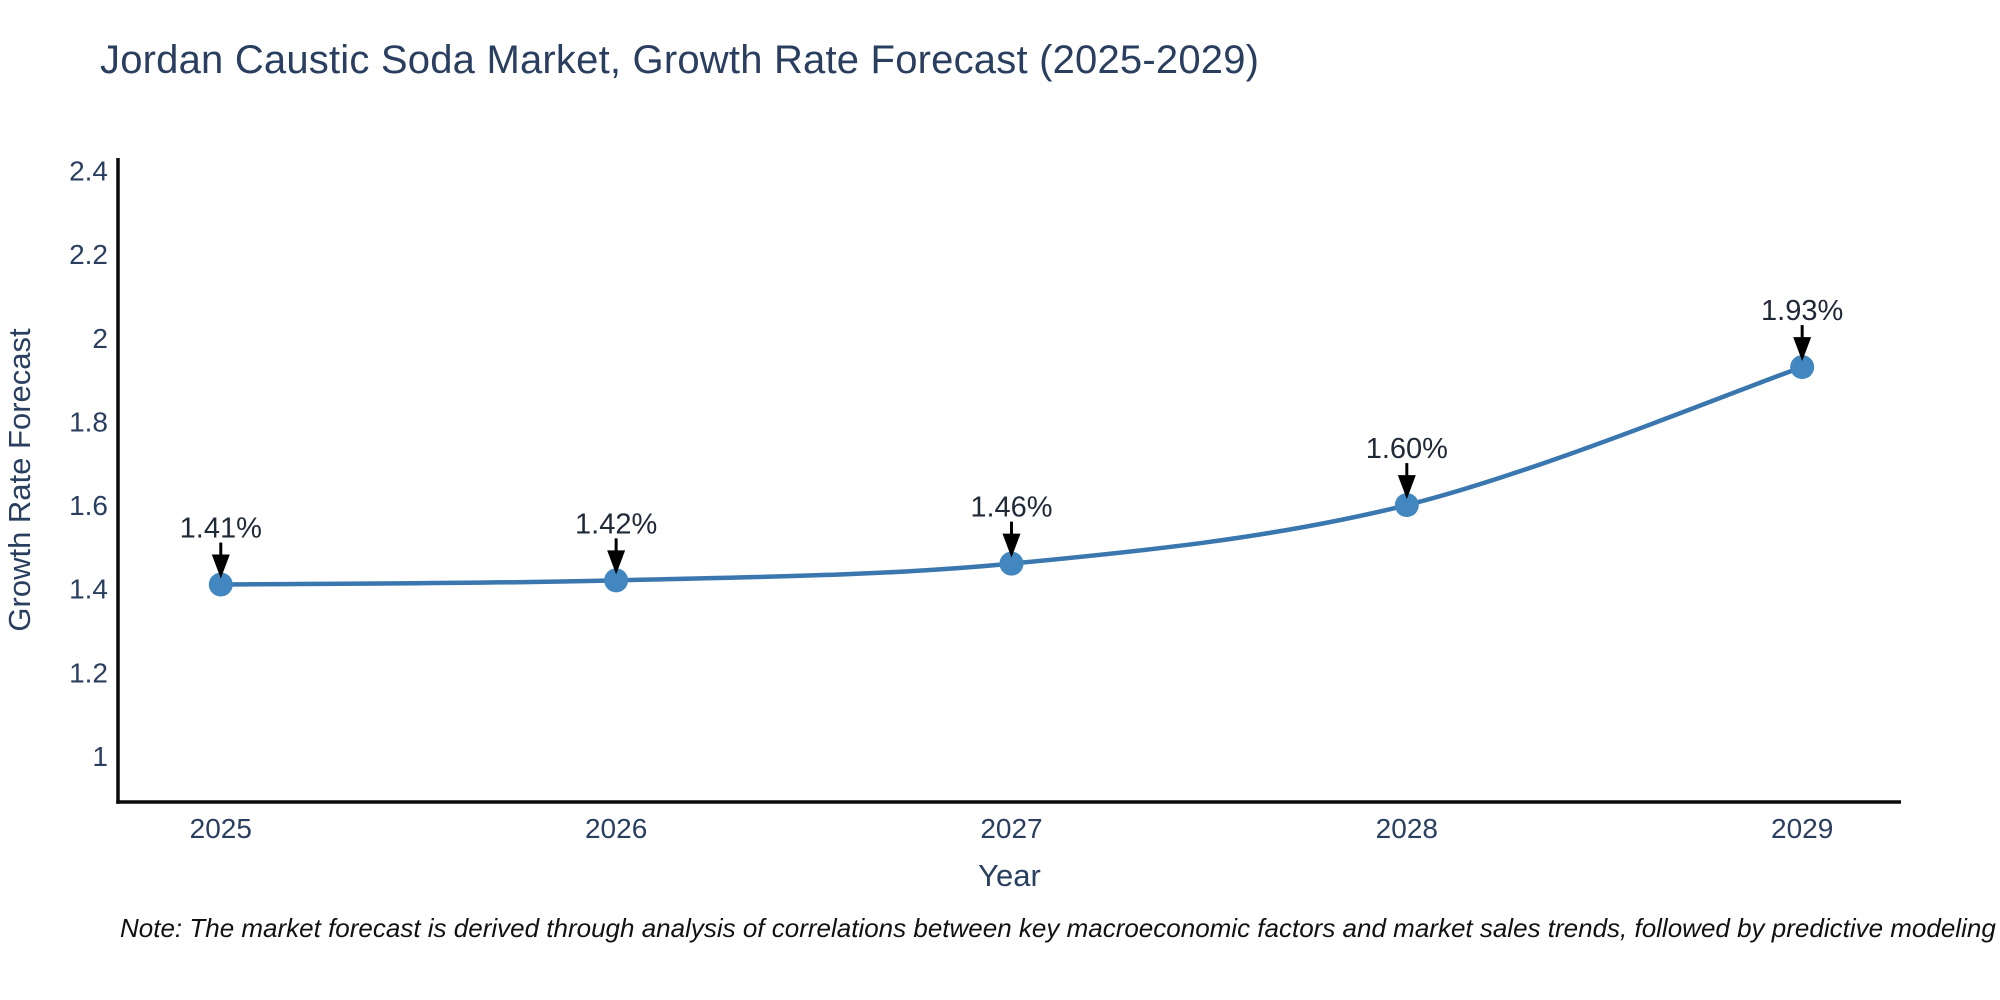 The height and width of the screenshot is (1000, 2000). Describe the element at coordinates (1802, 311) in the screenshot. I see `point-value-label: 1.93%` at that location.